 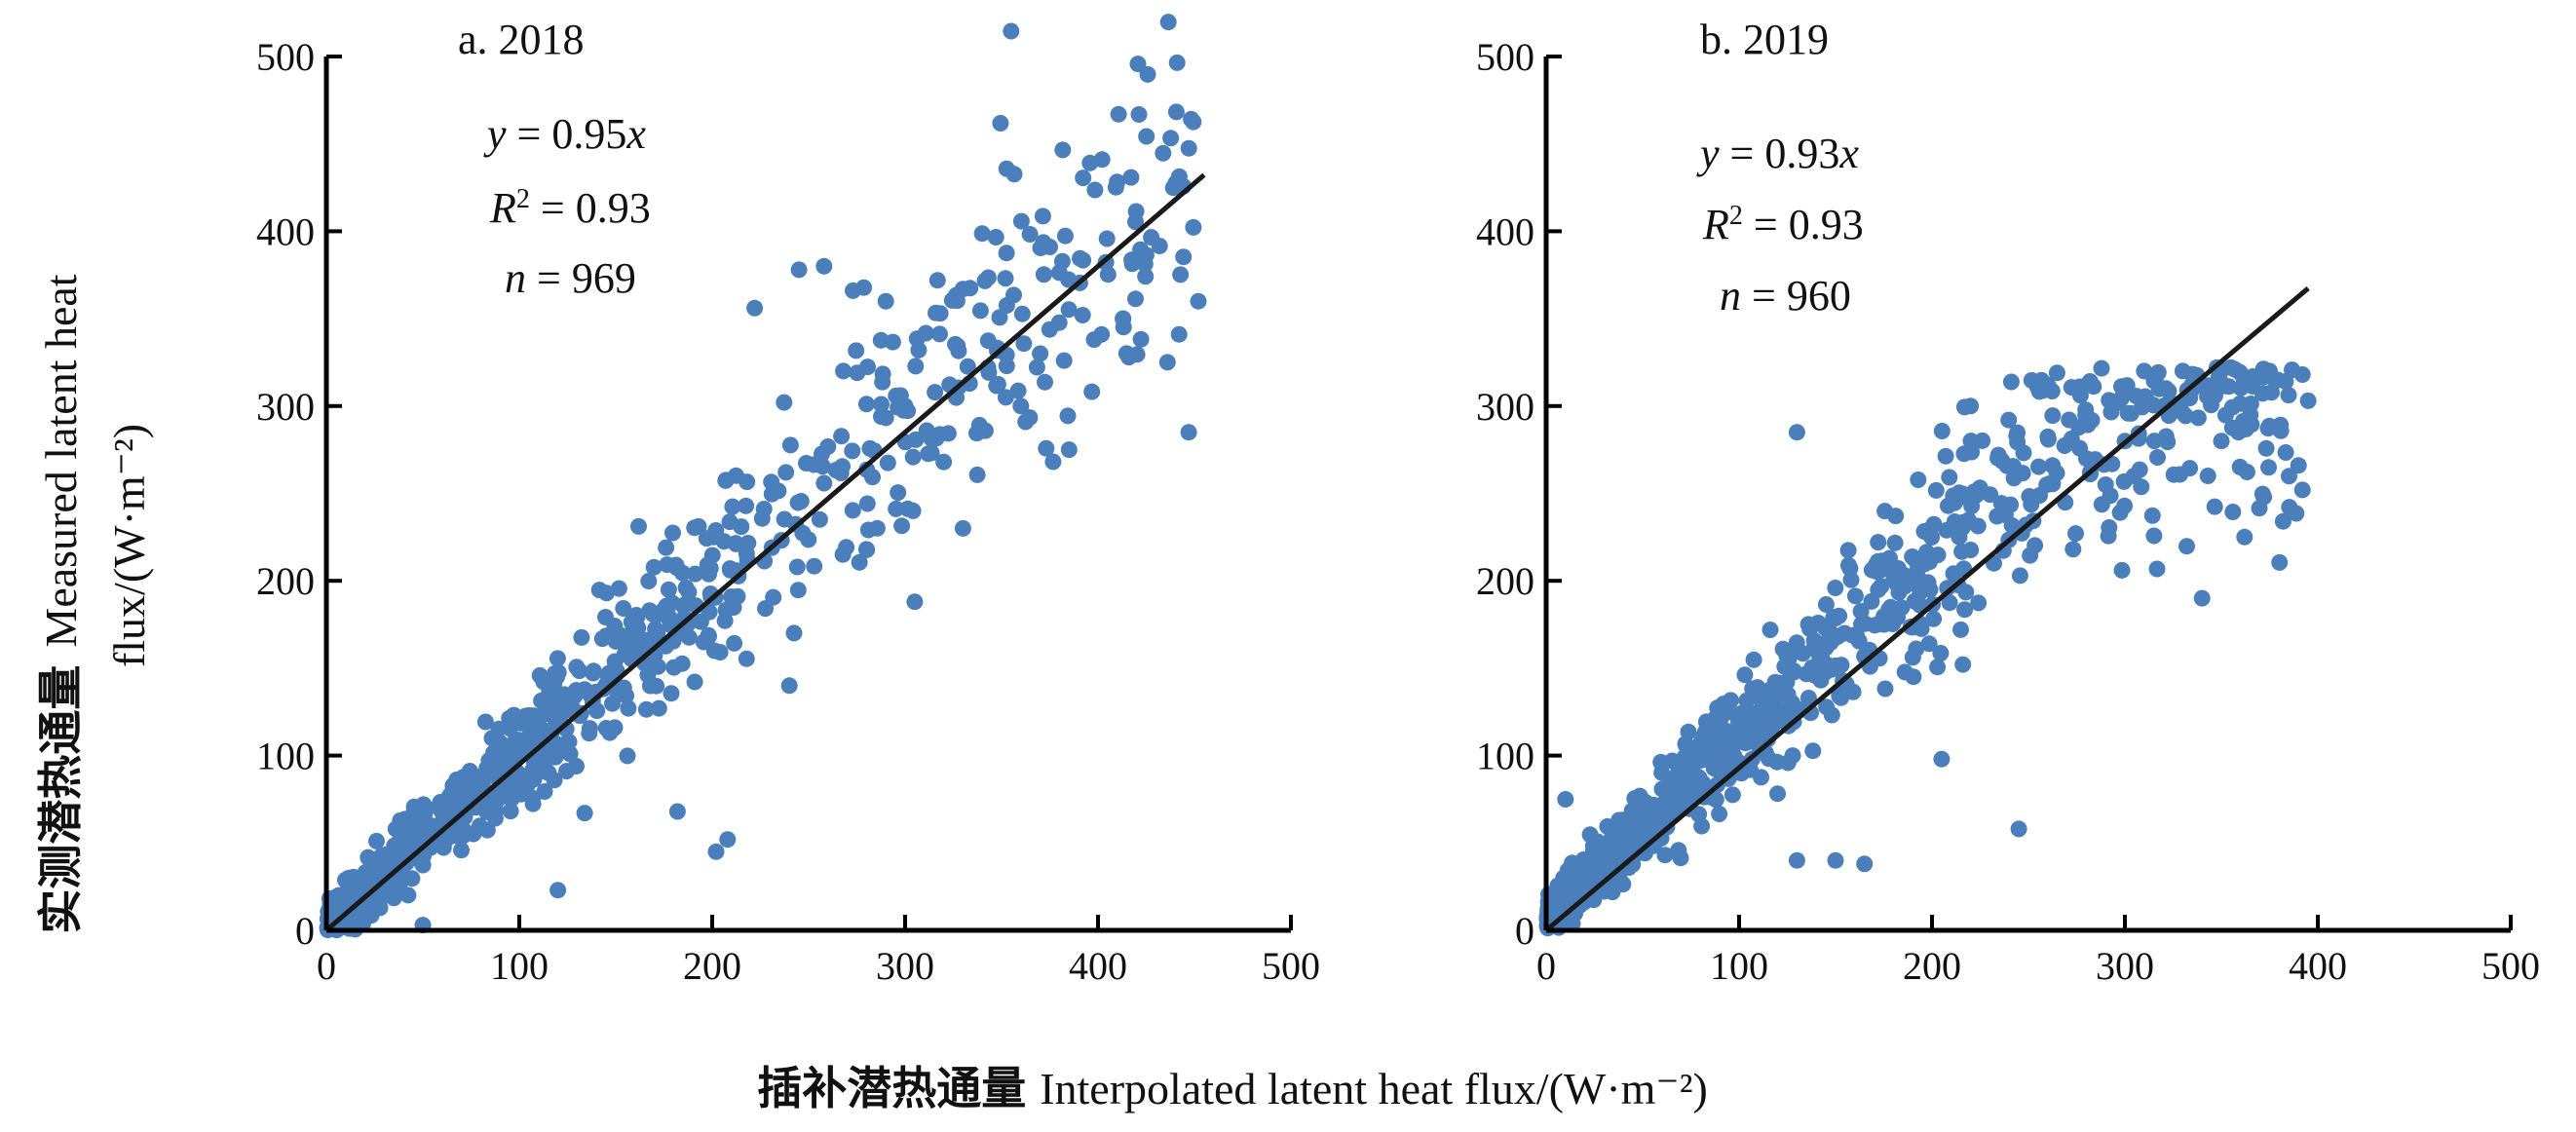 What do you see at coordinates (1505, 57) in the screenshot?
I see `y-tick-label: 500` at bounding box center [1505, 57].